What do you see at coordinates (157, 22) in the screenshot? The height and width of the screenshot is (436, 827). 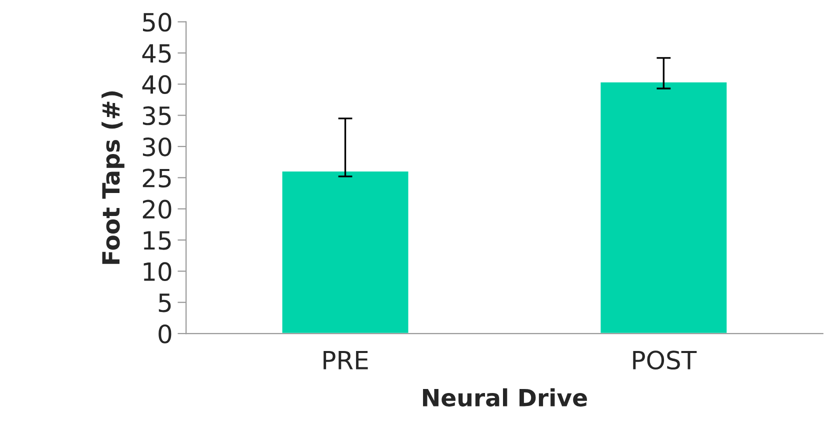 I see `y-tick-label: 50` at bounding box center [157, 22].